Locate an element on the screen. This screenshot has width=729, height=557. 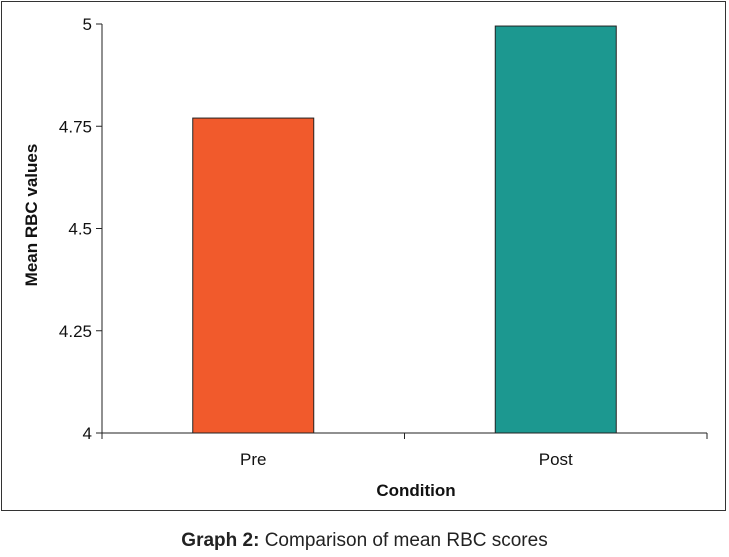
y-axis-title: Mean RBC values is located at coordinates (31, 215).